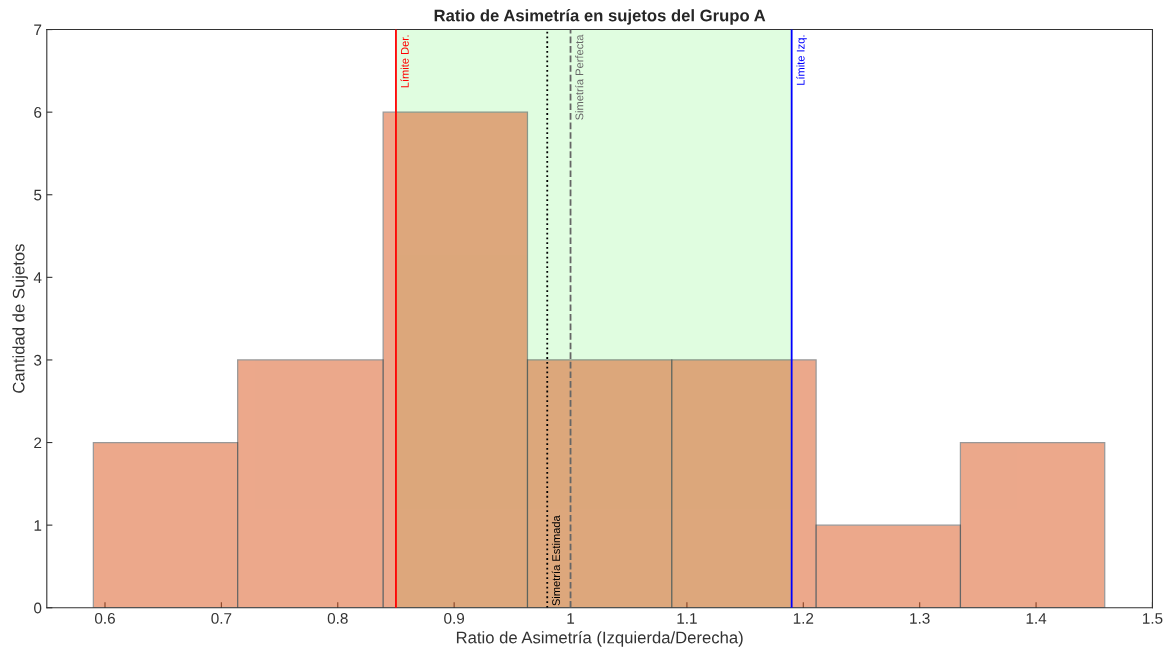 The height and width of the screenshot is (657, 1170). Describe the element at coordinates (104, 618) in the screenshot. I see `x-tick-label: 0.6` at that location.